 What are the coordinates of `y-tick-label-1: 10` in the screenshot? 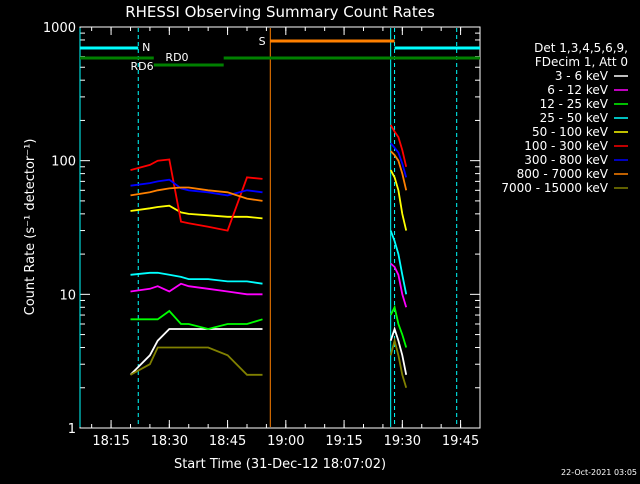 It's located at (67, 295).